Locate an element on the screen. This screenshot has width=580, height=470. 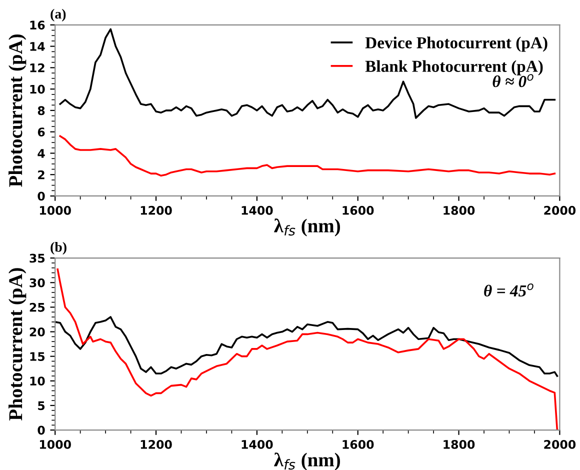
legend-label: Blank Photocurrent (pA) is located at coordinates (454, 68).